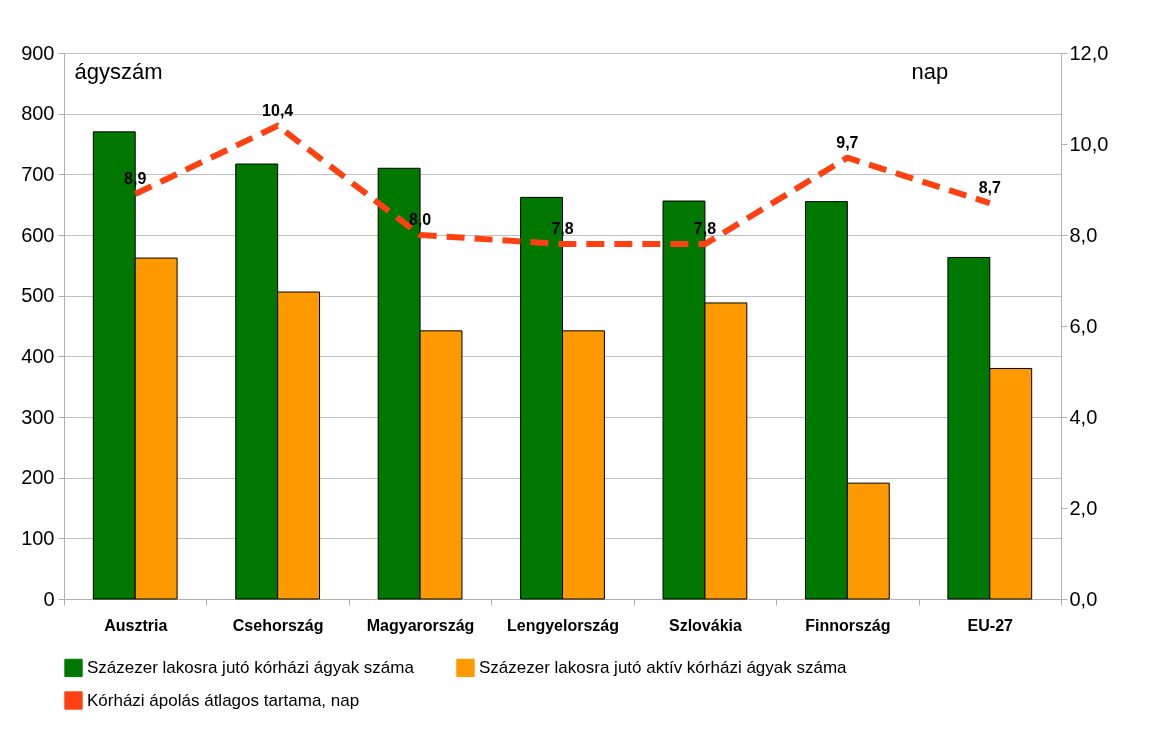 The image size is (1168, 746). I want to click on y2-tick-label: 2,0, so click(1083, 507).